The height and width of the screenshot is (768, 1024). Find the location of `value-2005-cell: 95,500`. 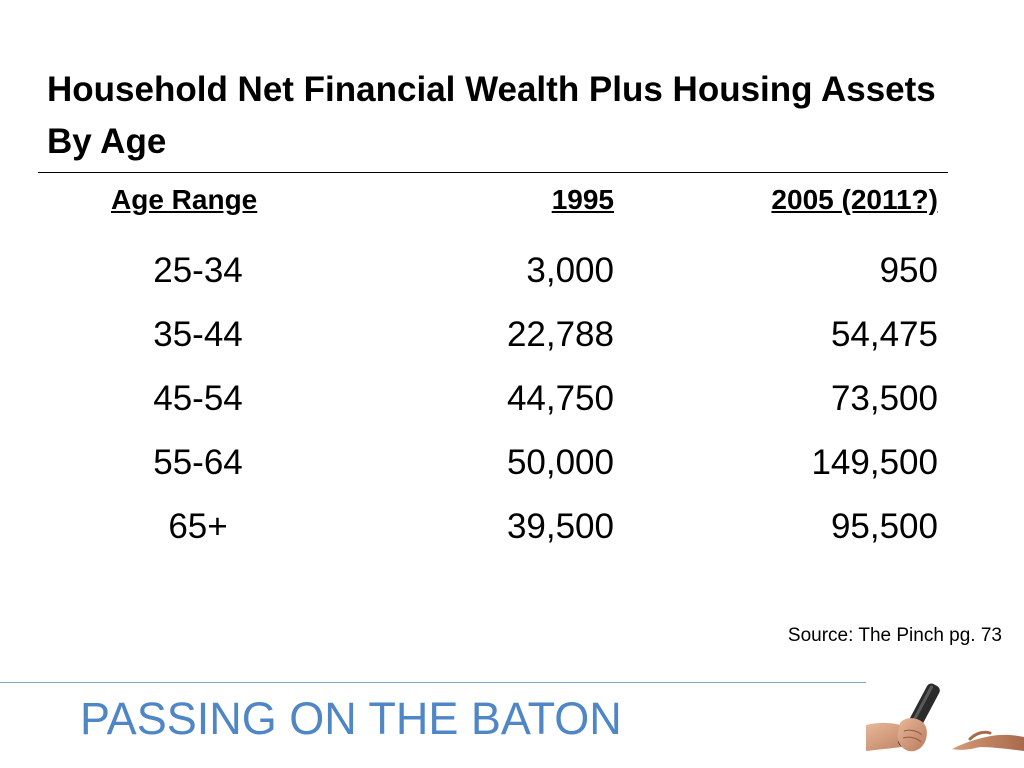

value-2005-cell: 95,500 is located at coordinates (884, 526).